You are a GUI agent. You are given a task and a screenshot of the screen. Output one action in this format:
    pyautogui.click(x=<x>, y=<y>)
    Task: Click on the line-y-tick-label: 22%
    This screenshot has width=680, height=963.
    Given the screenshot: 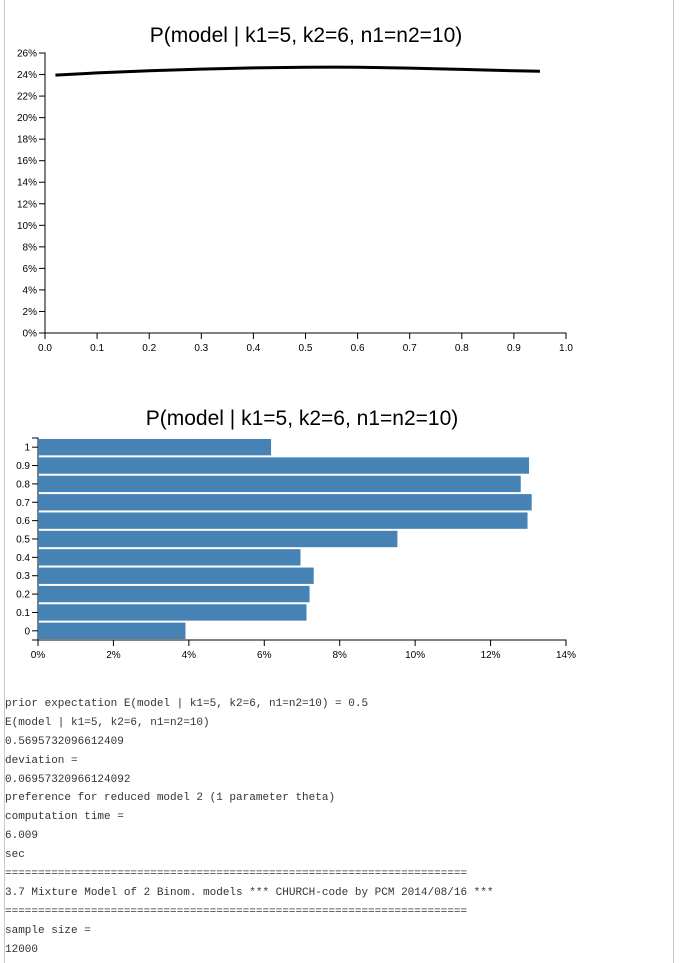 What is the action you would take?
    pyautogui.click(x=27, y=97)
    